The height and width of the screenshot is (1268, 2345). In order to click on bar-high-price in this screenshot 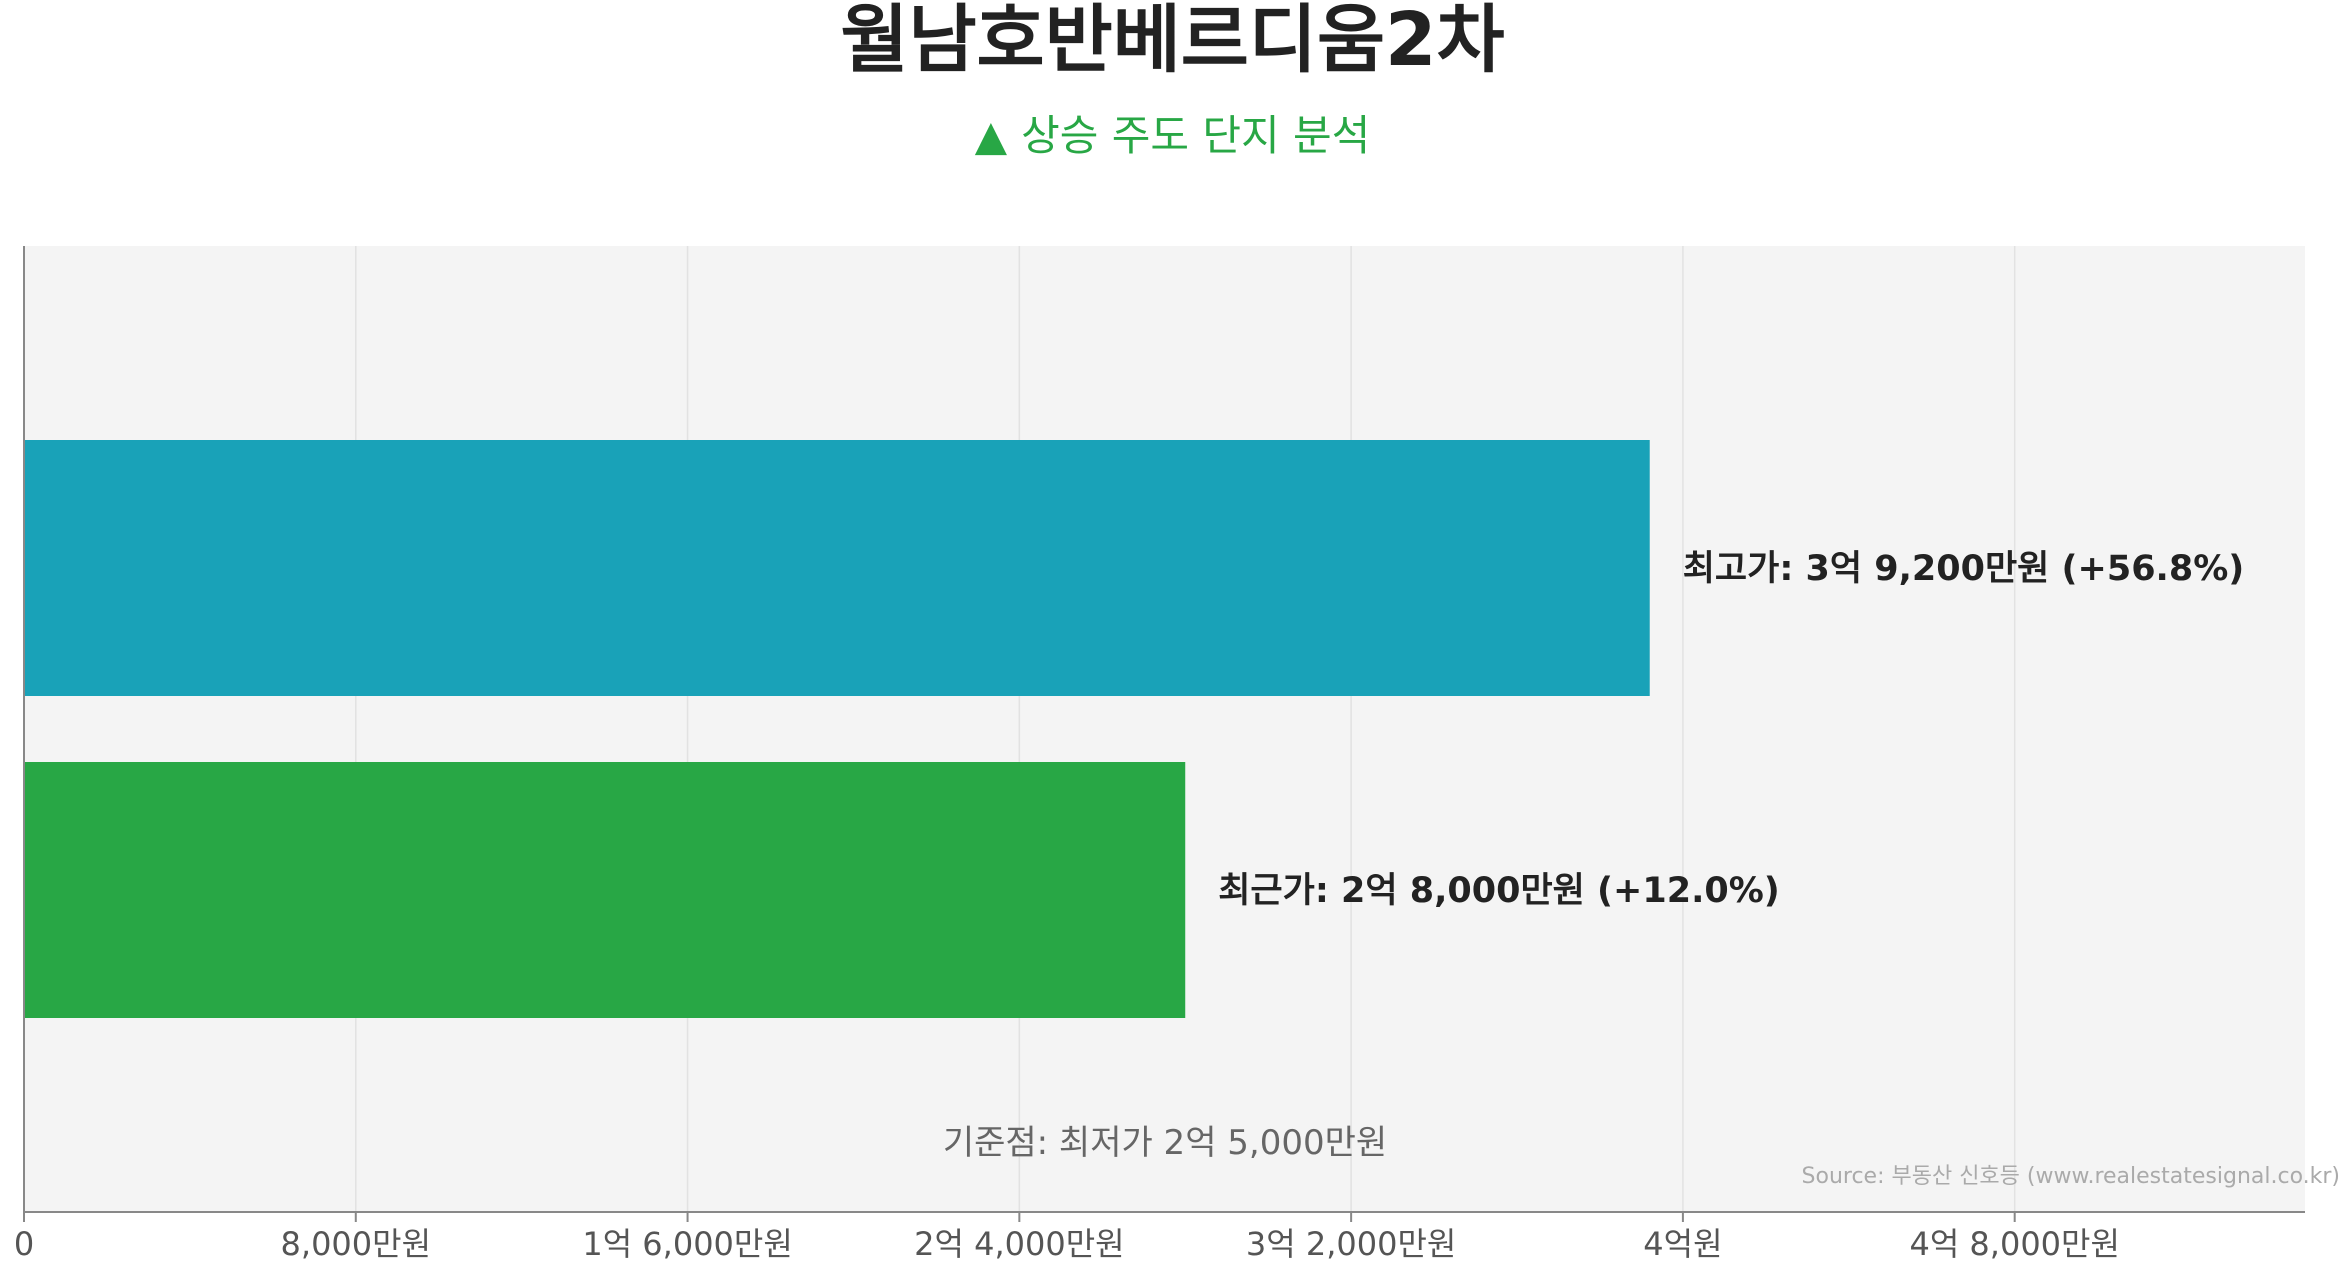, I will do `click(837, 568)`.